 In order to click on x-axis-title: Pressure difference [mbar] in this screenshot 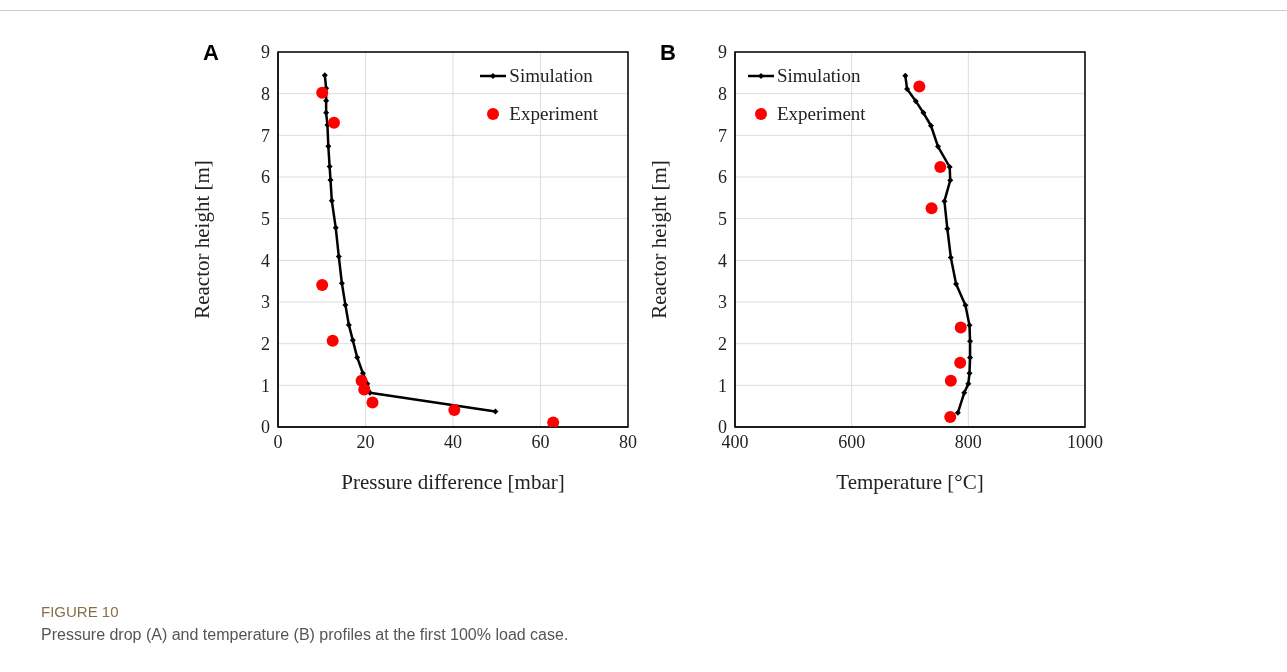, I will do `click(453, 482)`.